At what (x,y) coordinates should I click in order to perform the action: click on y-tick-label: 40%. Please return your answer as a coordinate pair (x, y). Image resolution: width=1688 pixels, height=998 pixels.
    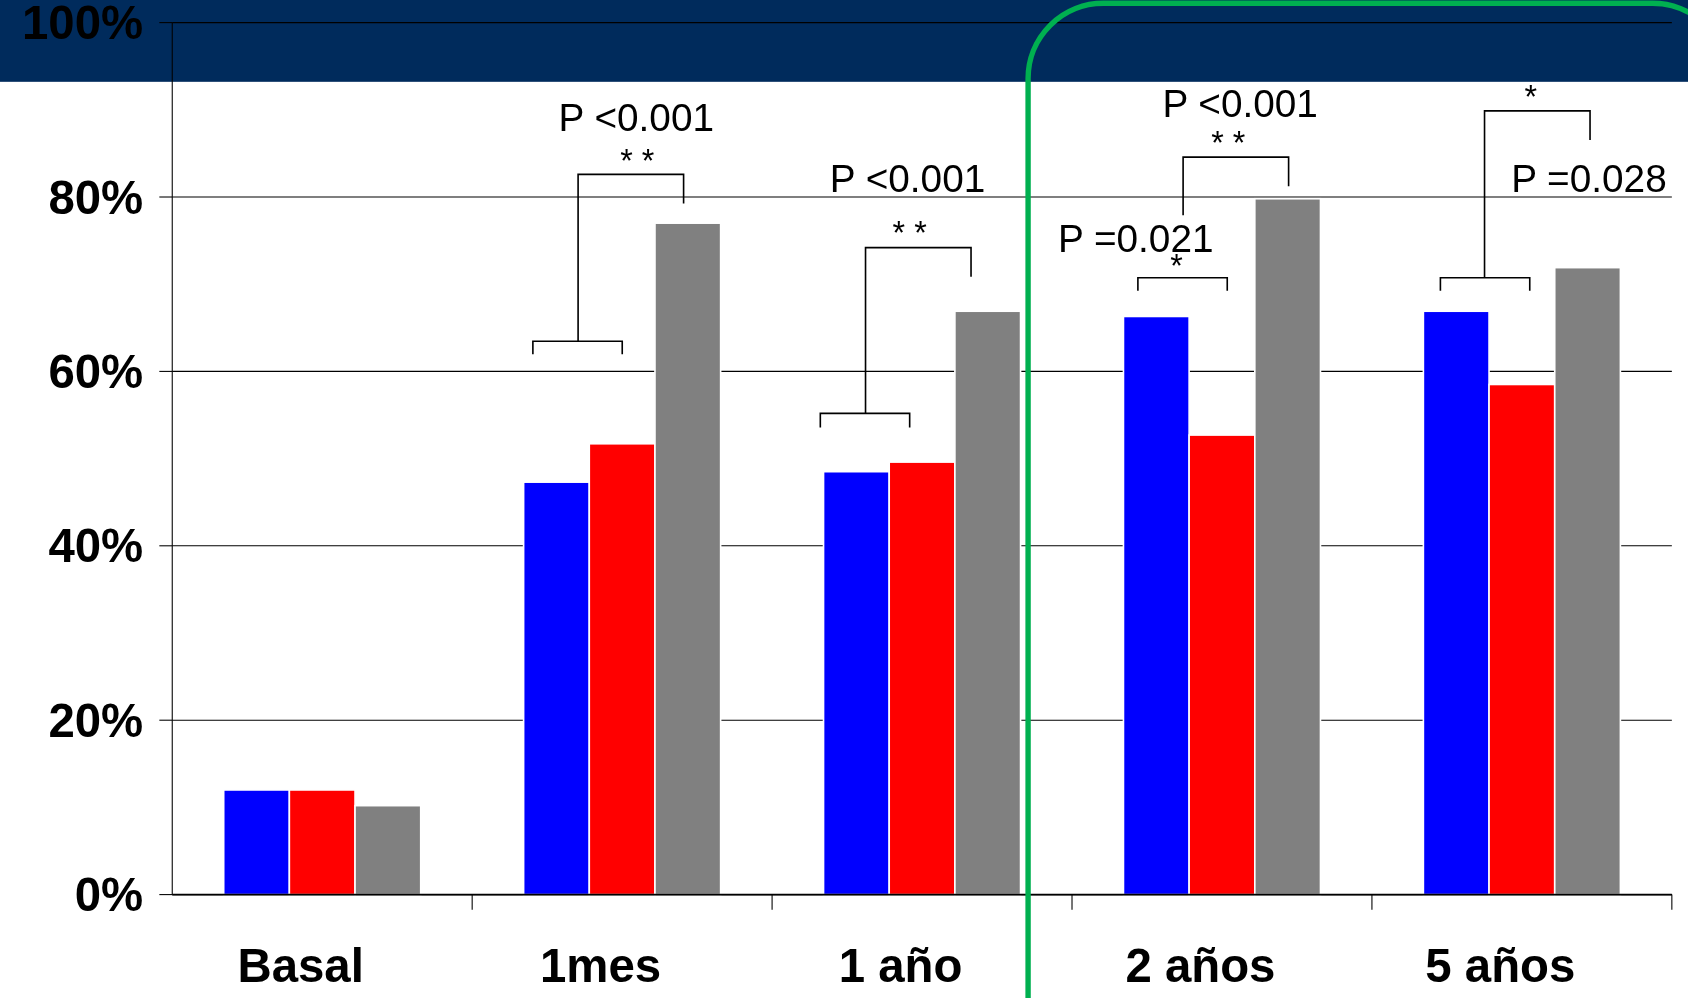
    Looking at the image, I should click on (96, 546).